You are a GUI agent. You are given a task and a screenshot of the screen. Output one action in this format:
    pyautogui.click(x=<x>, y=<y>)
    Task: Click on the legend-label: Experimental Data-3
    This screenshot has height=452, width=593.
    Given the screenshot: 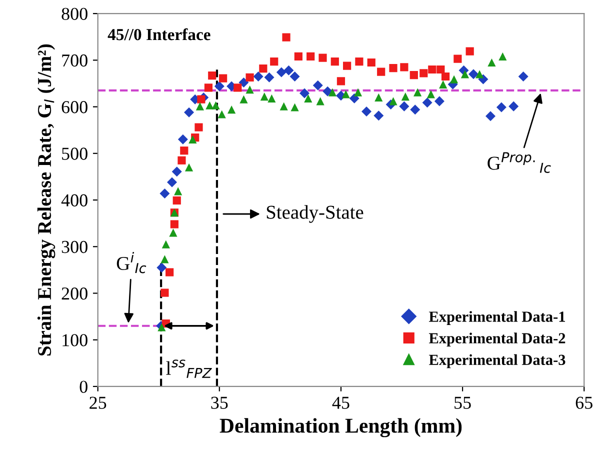 What is the action you would take?
    pyautogui.click(x=497, y=361)
    